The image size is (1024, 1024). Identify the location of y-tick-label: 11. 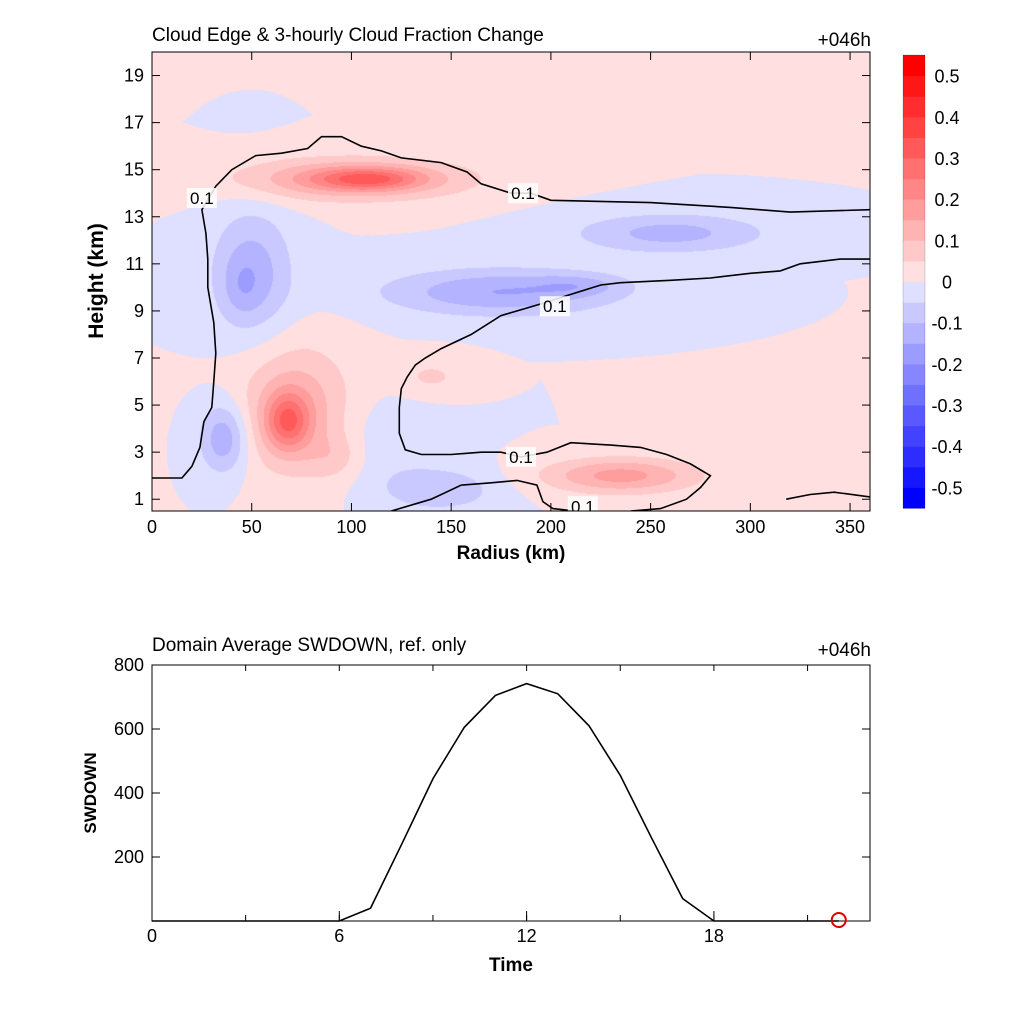
(134, 264).